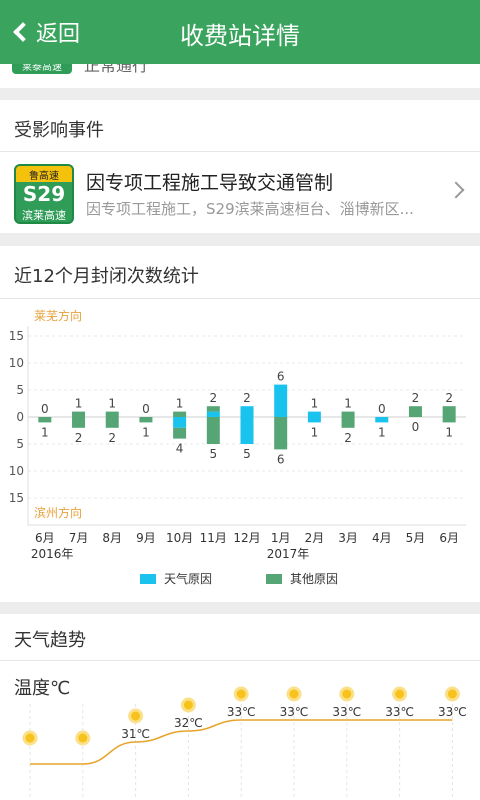 This screenshot has height=800, width=480. What do you see at coordinates (247, 454) in the screenshot?
I see `bar-value-down: 5` at bounding box center [247, 454].